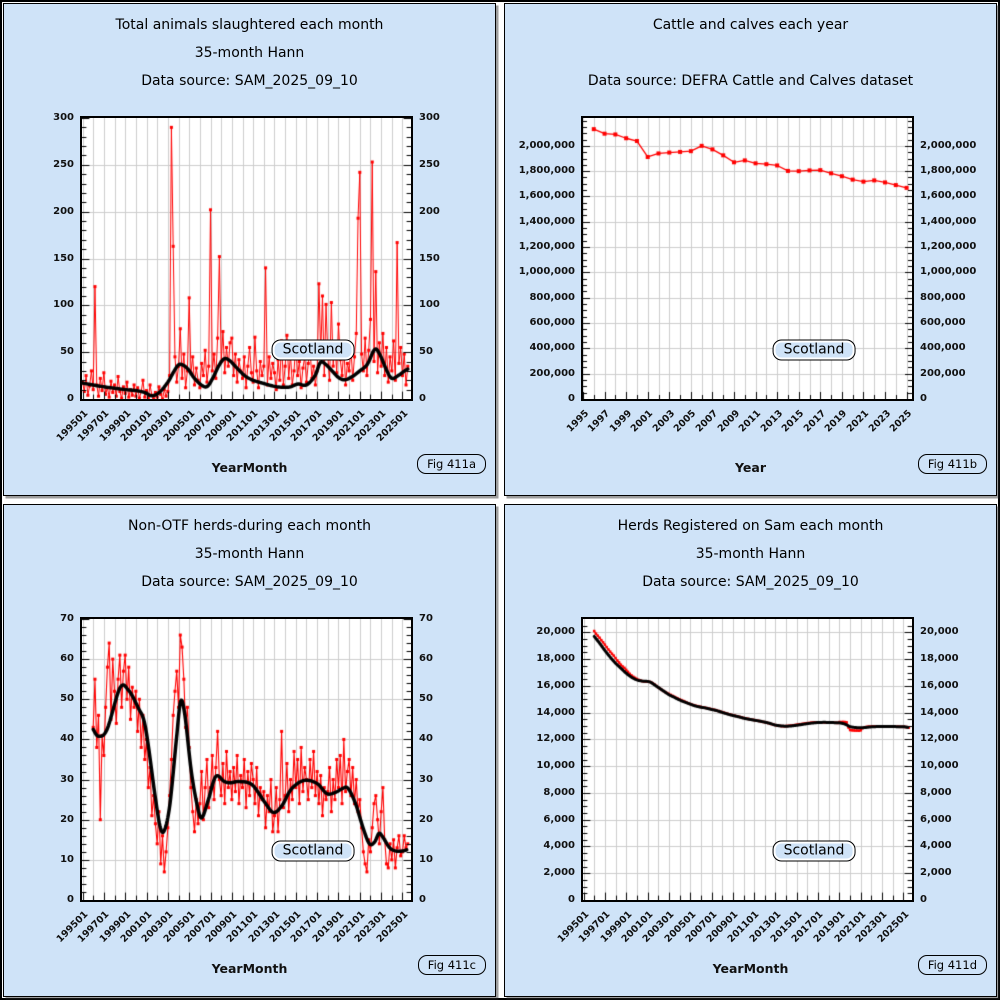 This screenshot has height=1000, width=1000. Describe the element at coordinates (750, 421) in the screenshot. I see `x-tick-label: 2011` at that location.